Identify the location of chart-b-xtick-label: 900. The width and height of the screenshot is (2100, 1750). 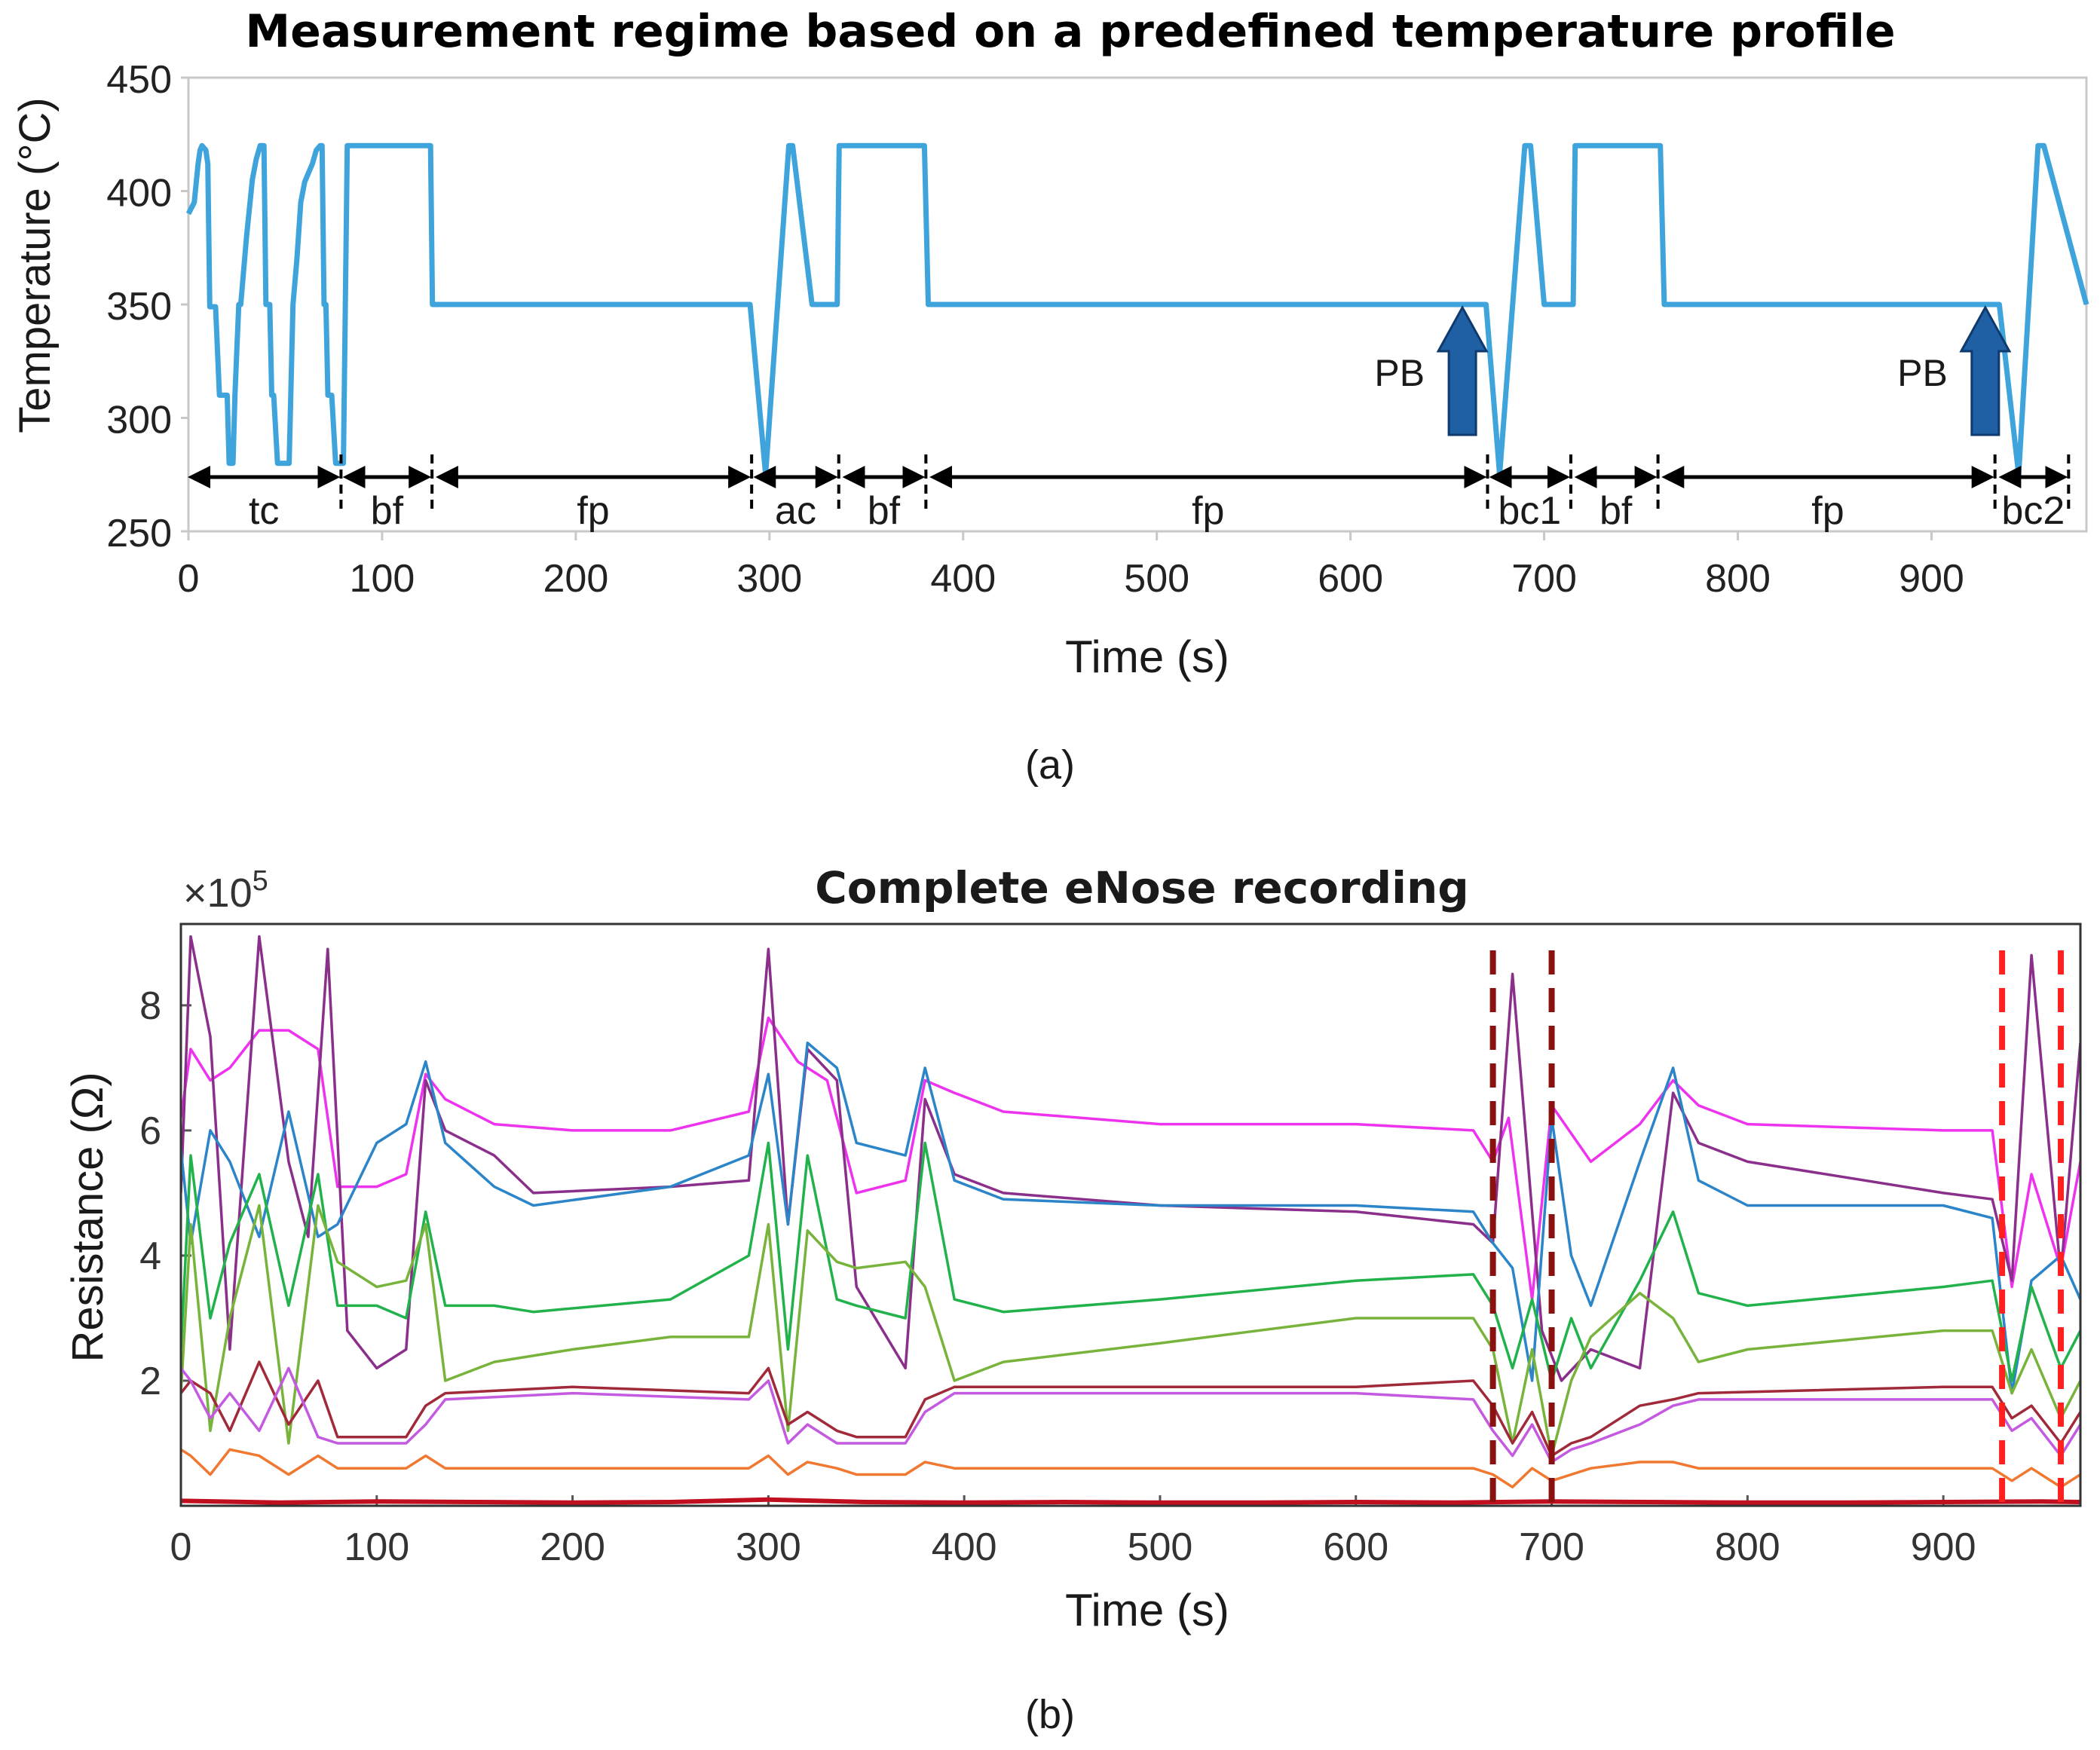
(1943, 1547).